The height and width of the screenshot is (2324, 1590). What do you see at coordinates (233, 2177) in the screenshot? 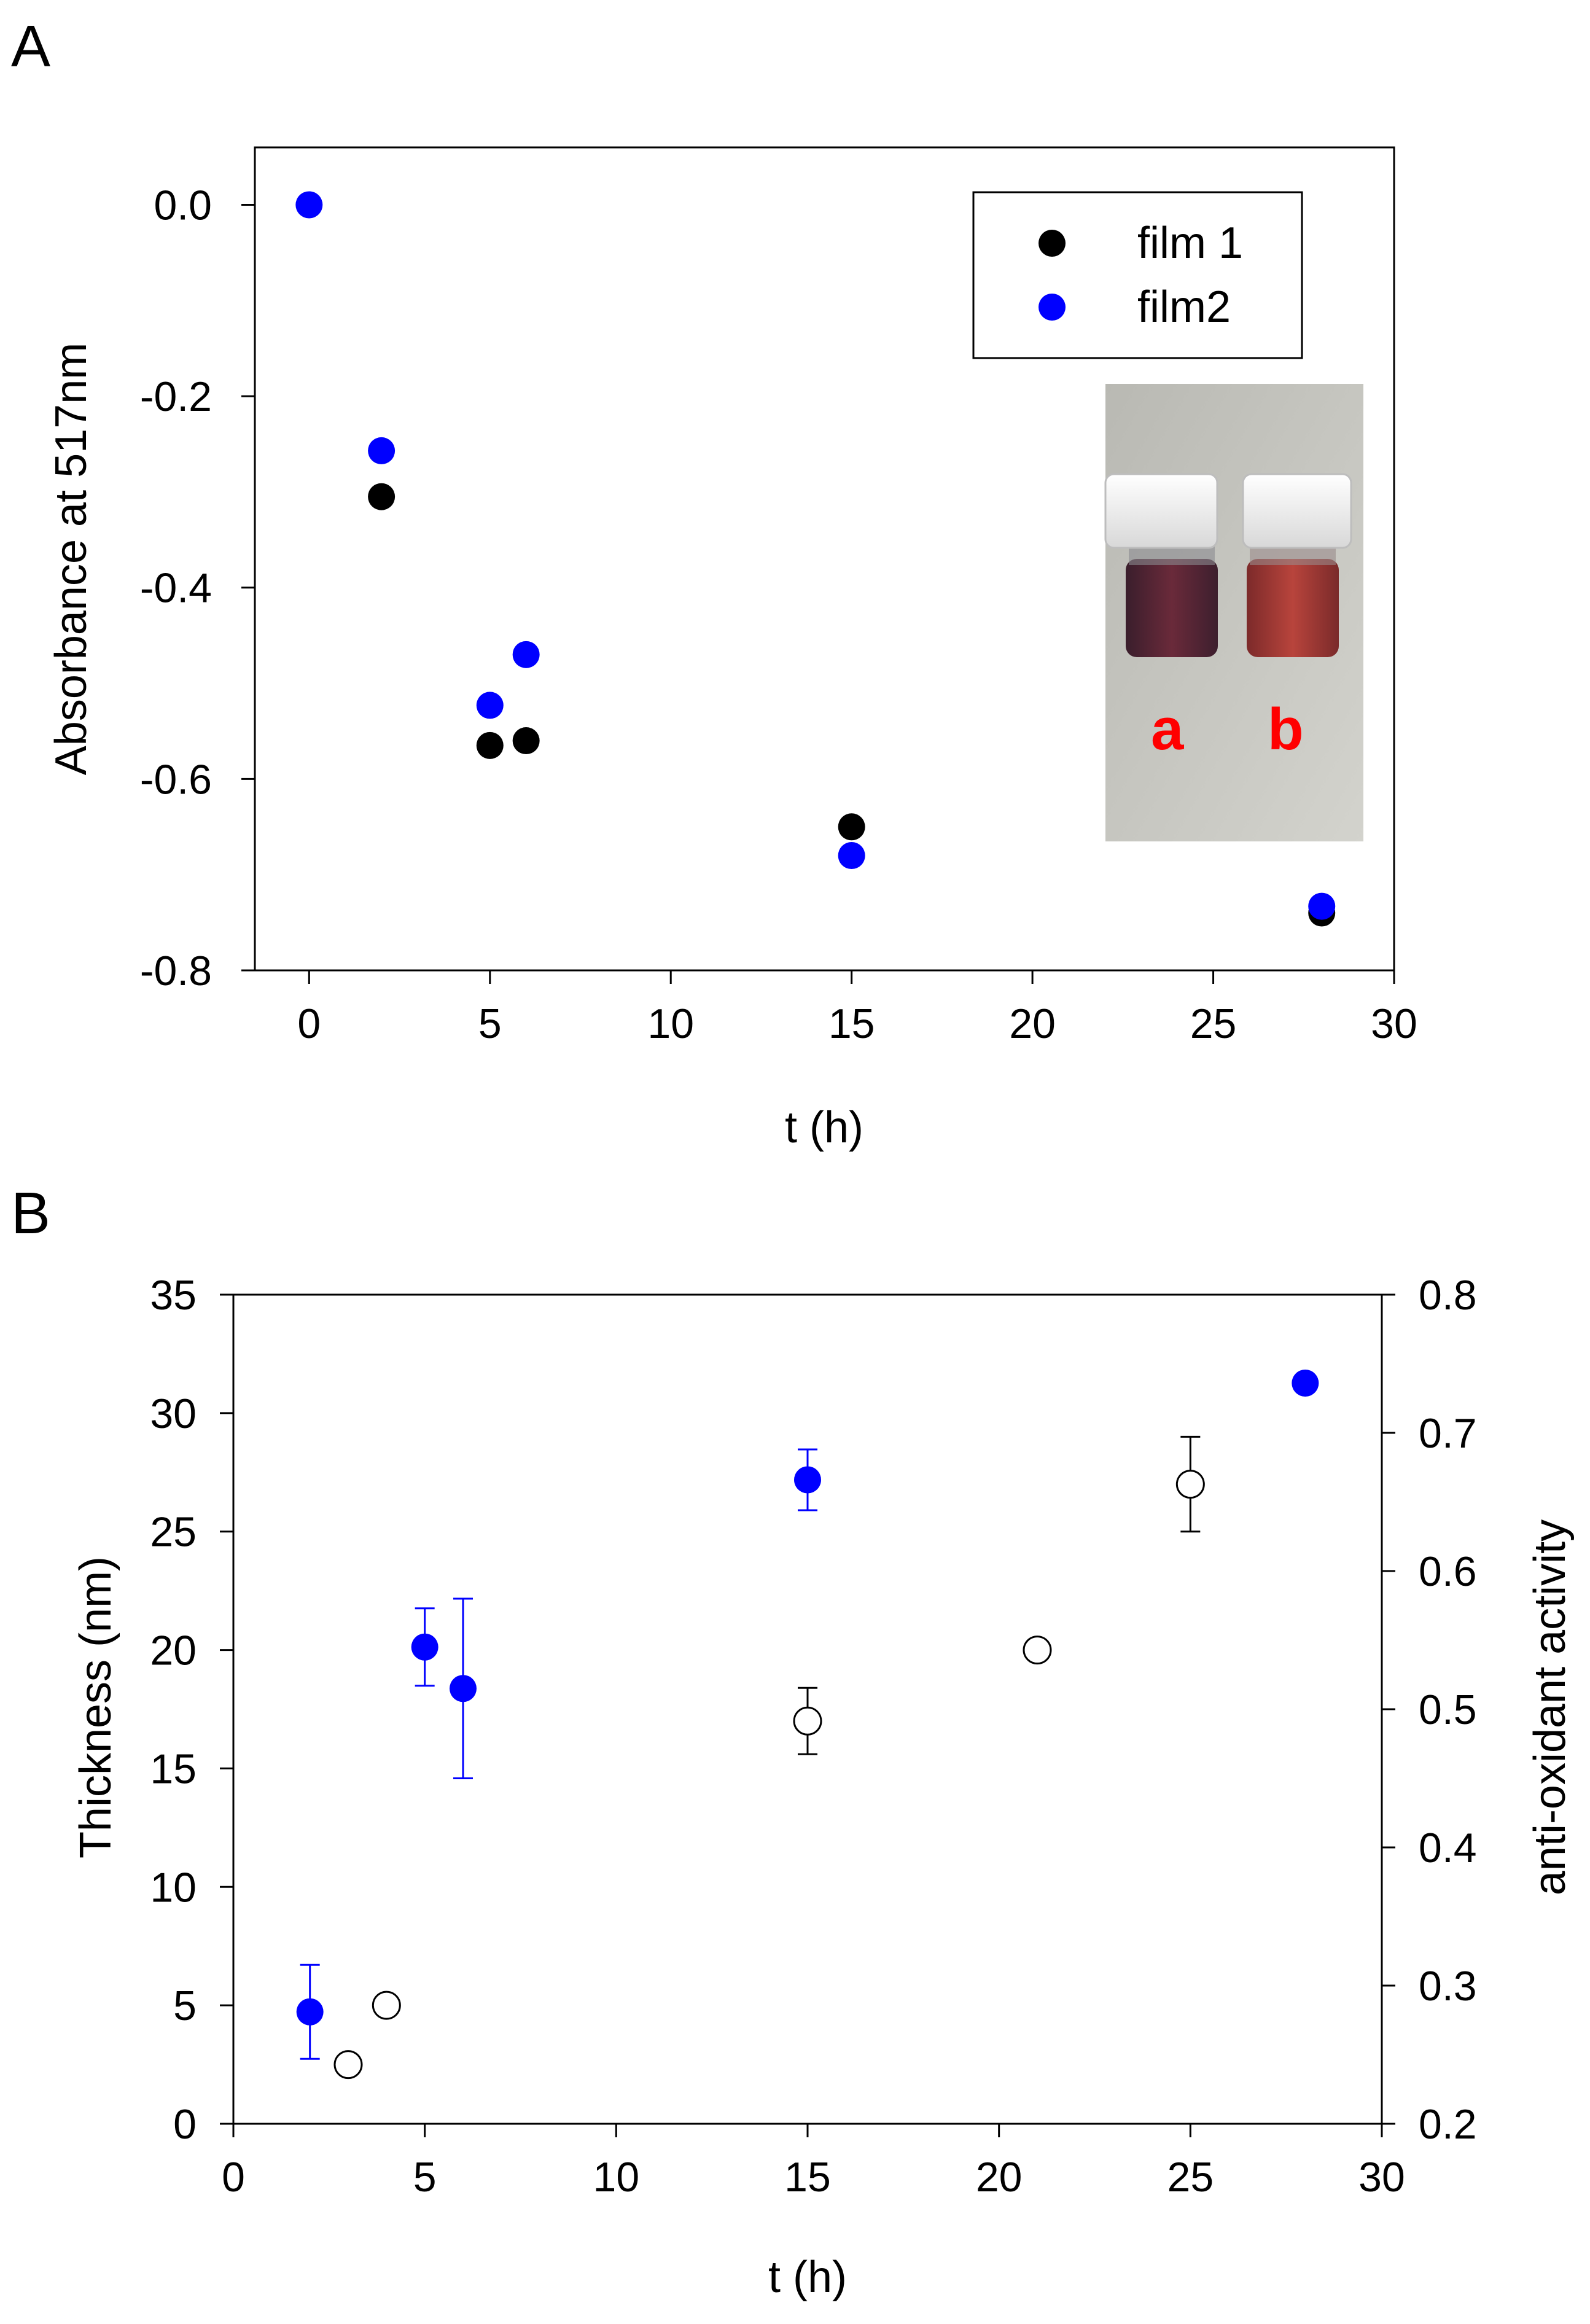
I see `chart-b-x-tick-label: 0` at bounding box center [233, 2177].